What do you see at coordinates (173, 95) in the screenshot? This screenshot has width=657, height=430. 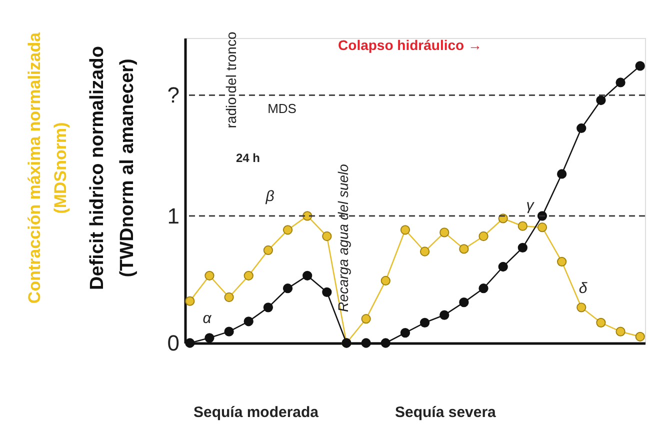 I see `y-tick-label: ?` at bounding box center [173, 95].